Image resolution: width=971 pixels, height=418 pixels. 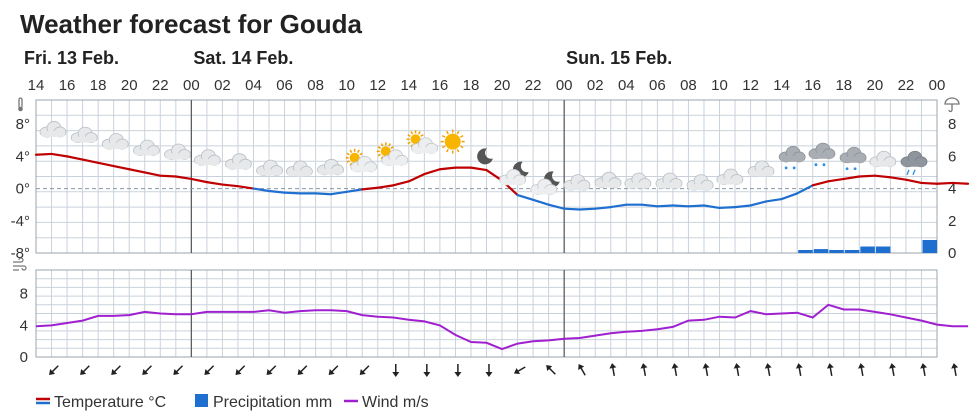 I want to click on temperature-tick-label: 4°, so click(x=23, y=156).